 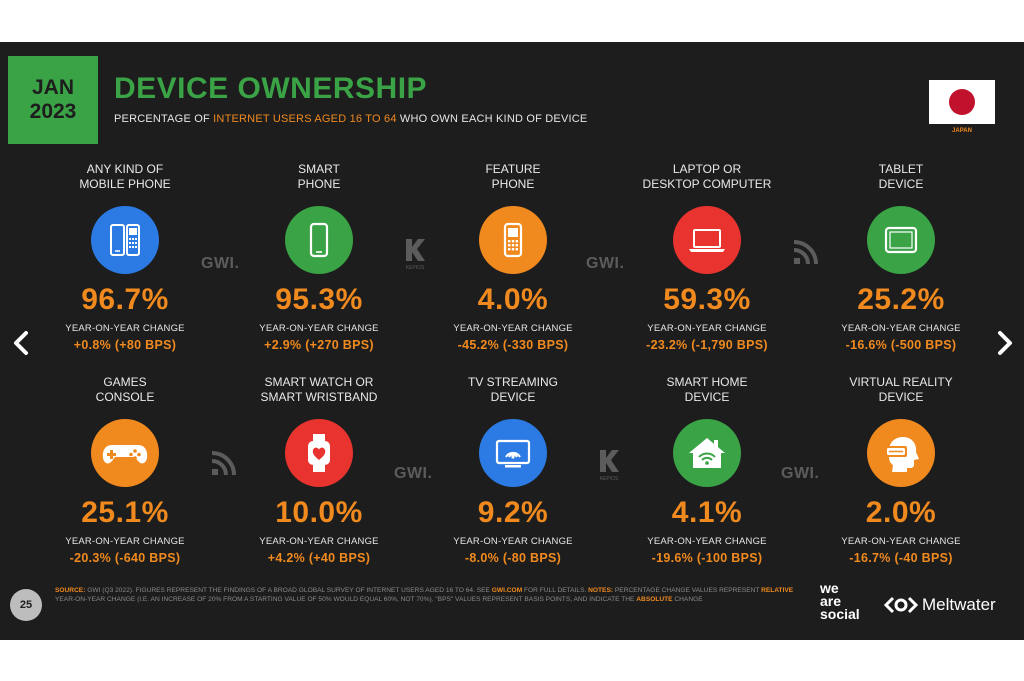 I want to click on device-label: SMART WATCH OR SMART WRISTBAND, so click(x=319, y=390).